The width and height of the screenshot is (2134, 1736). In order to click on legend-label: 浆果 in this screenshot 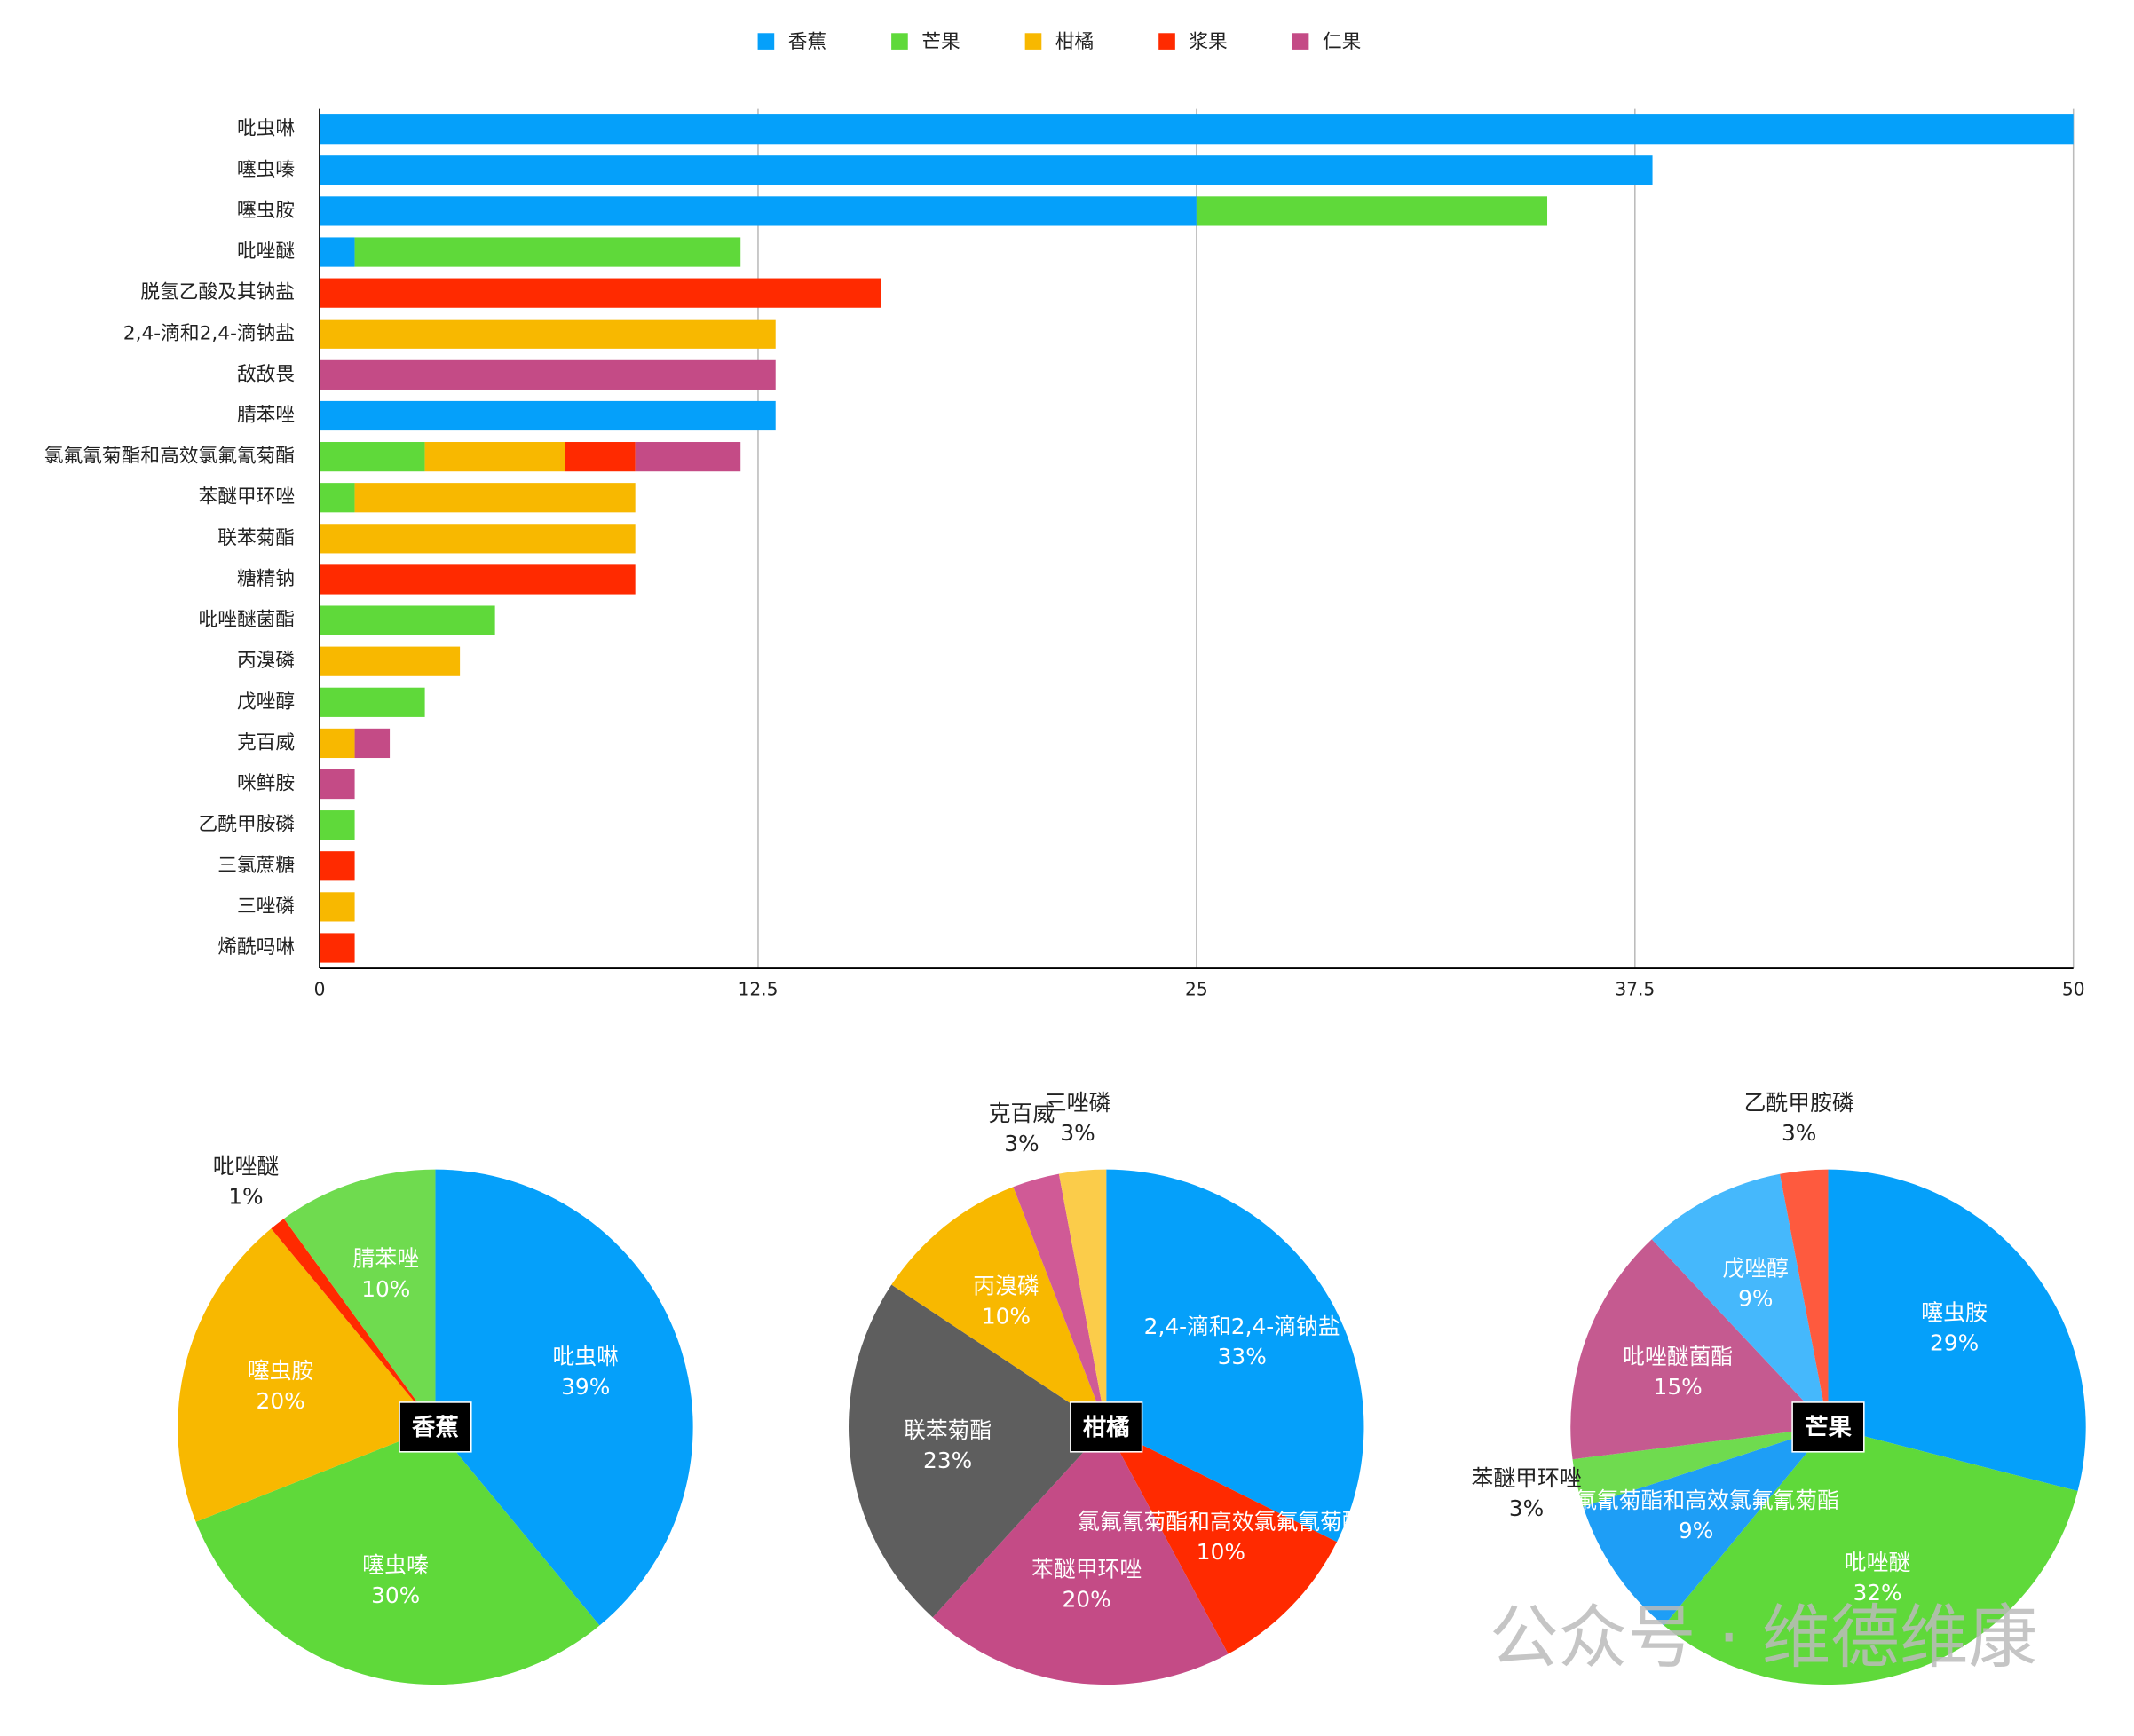, I will do `click(1208, 42)`.